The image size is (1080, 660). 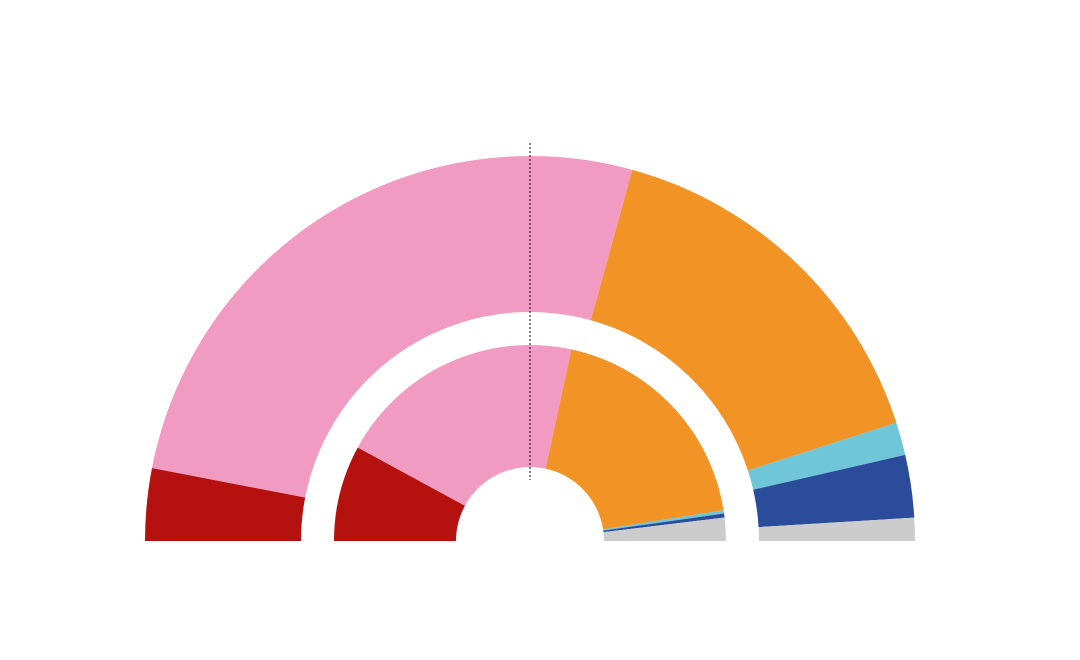 I want to click on inner-ring, so click(x=530, y=442).